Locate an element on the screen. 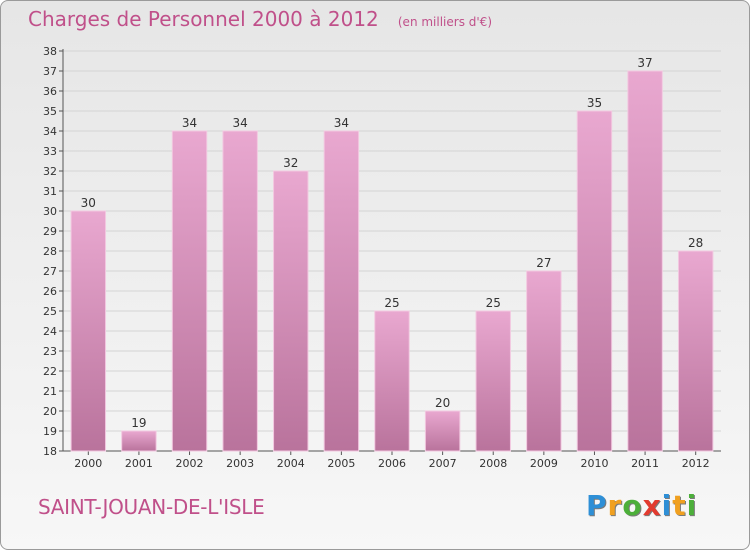 Image resolution: width=750 pixels, height=550 pixels. y-tick-label: 24 is located at coordinates (50, 331).